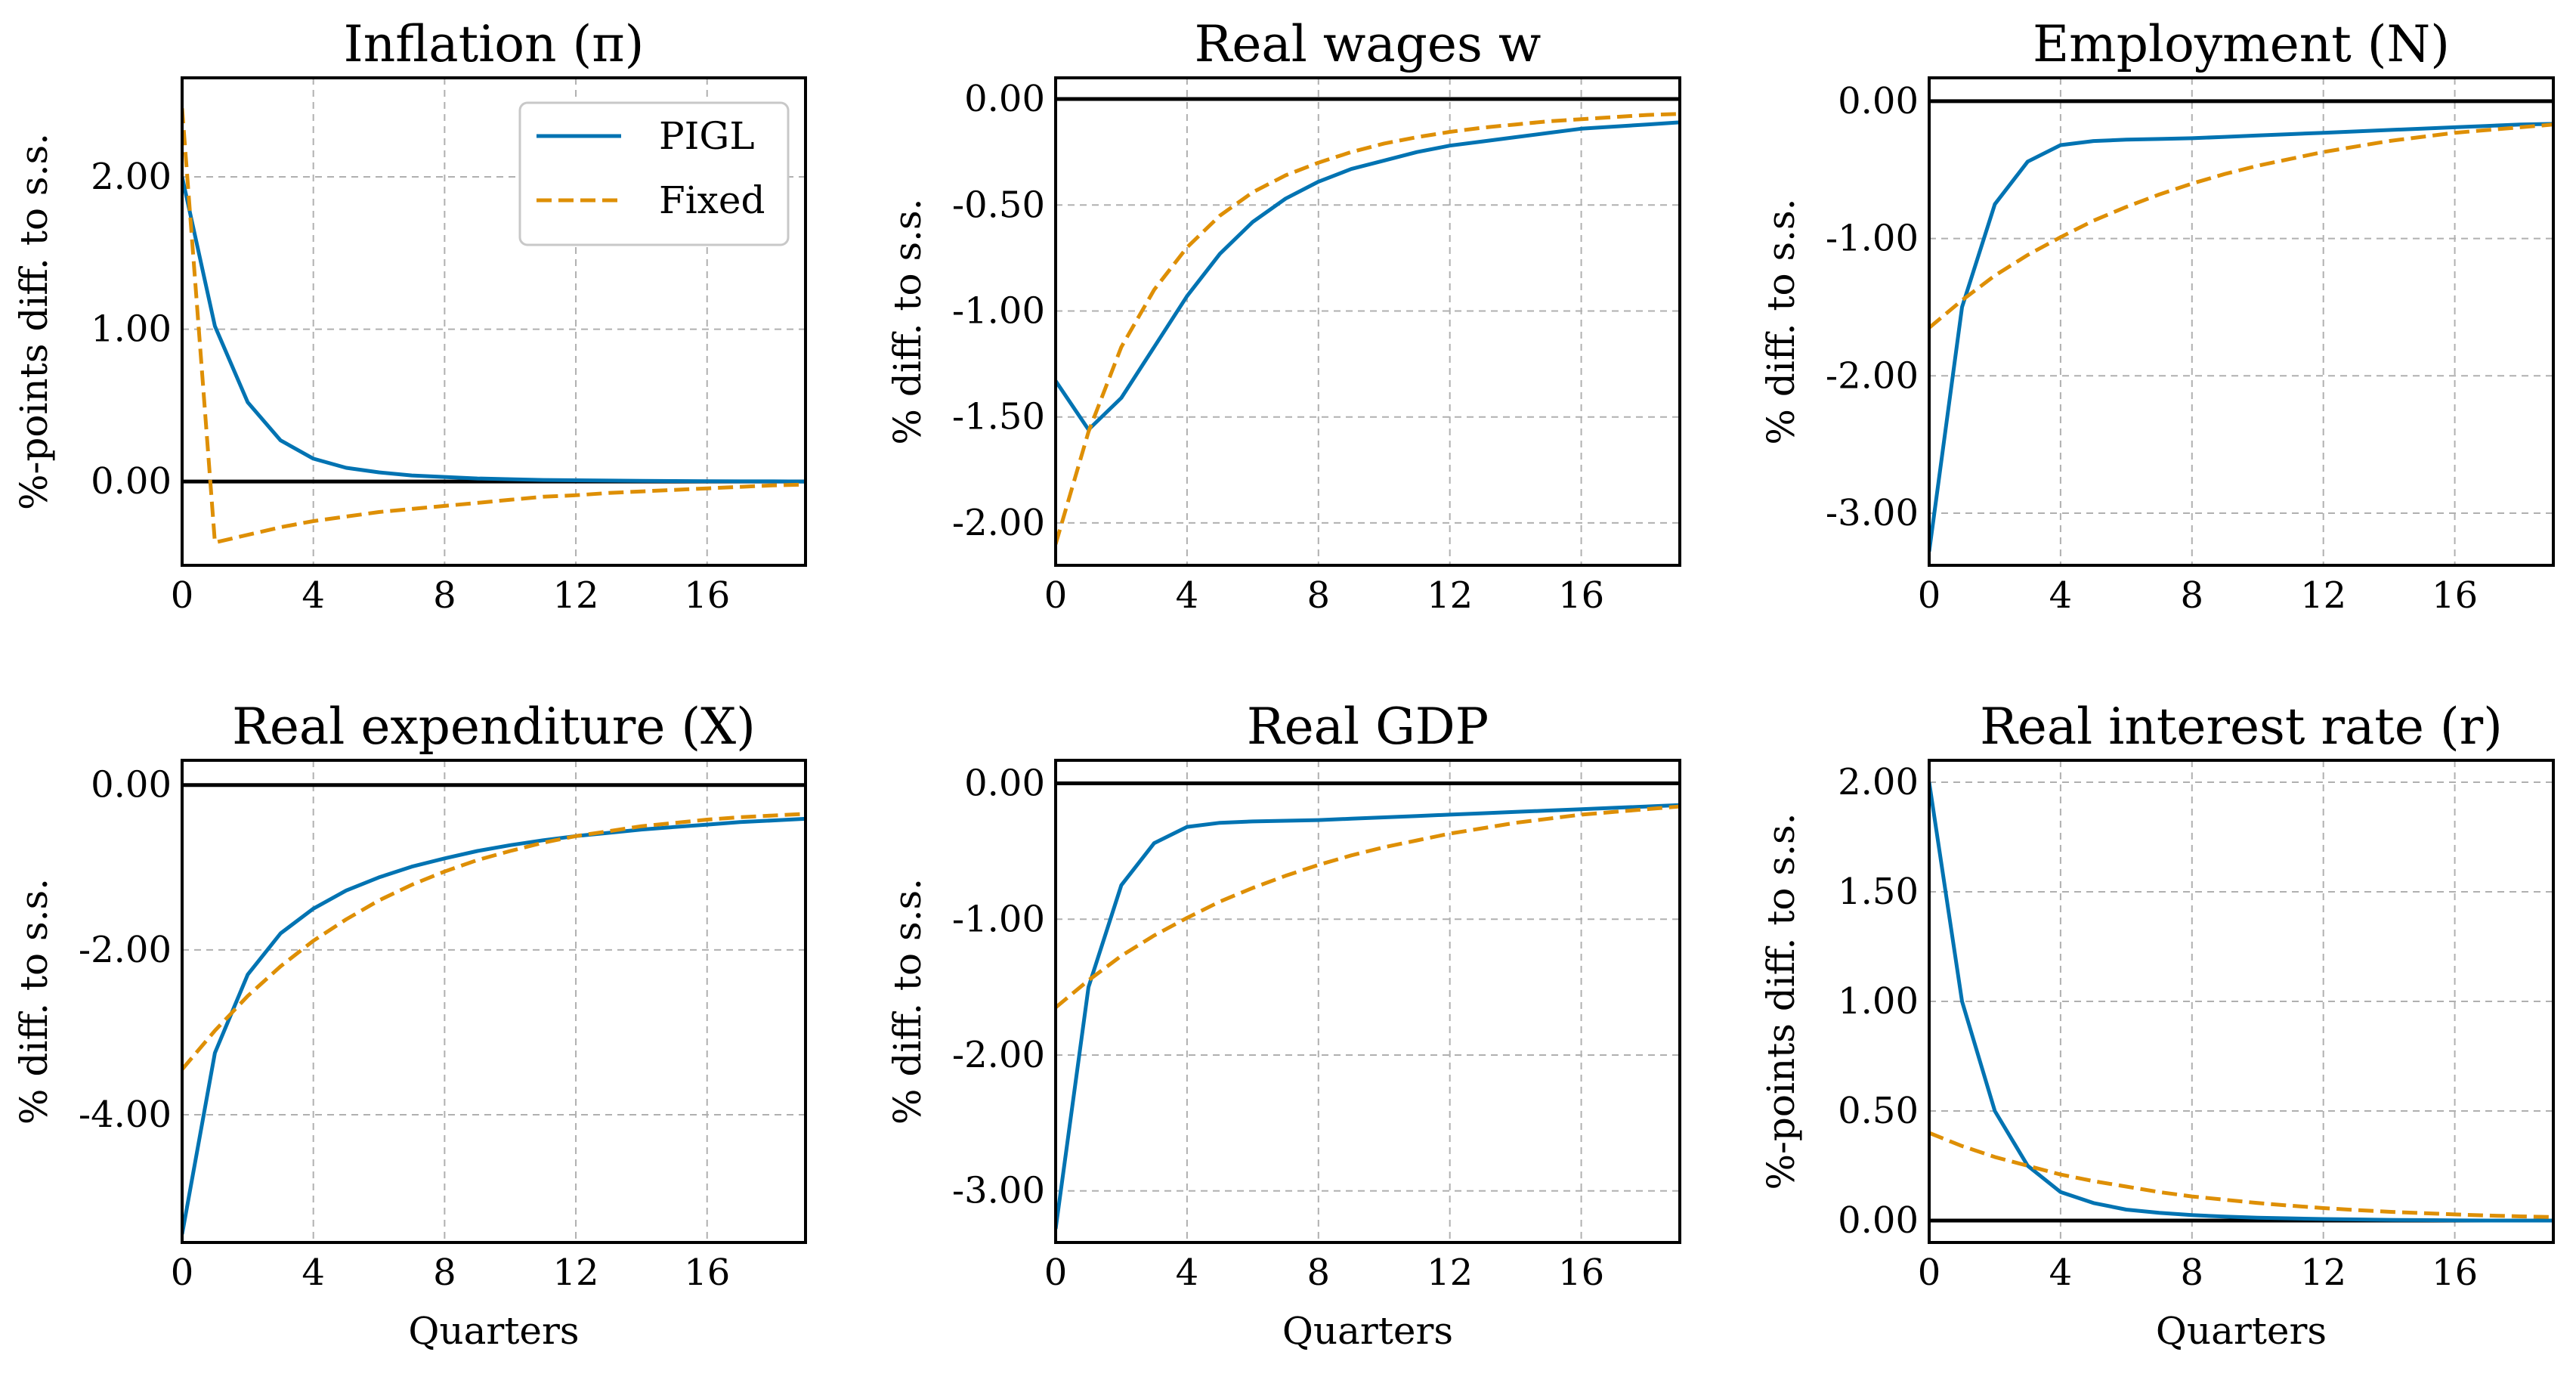 This screenshot has height=1377, width=2576. I want to click on legend-box, so click(654, 173).